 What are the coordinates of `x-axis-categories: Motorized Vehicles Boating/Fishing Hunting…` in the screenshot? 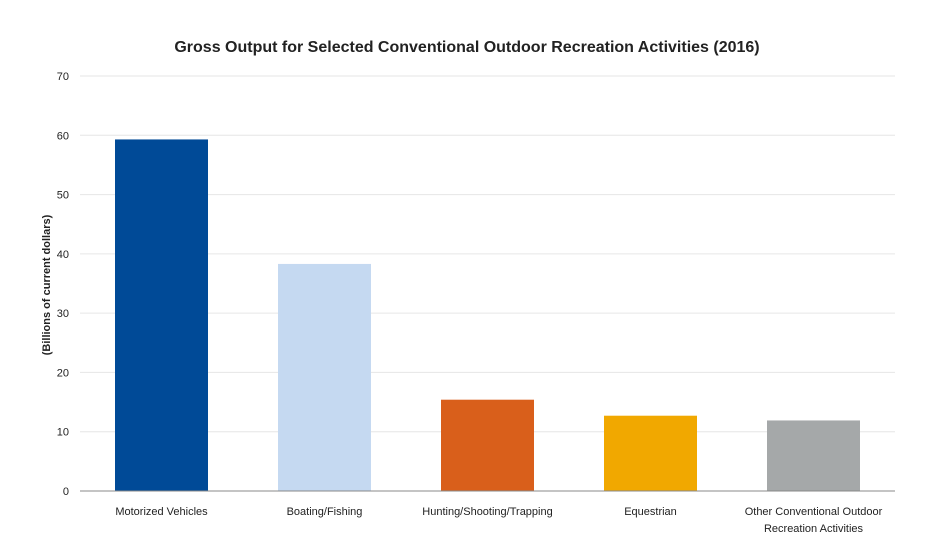 It's located at (498, 520).